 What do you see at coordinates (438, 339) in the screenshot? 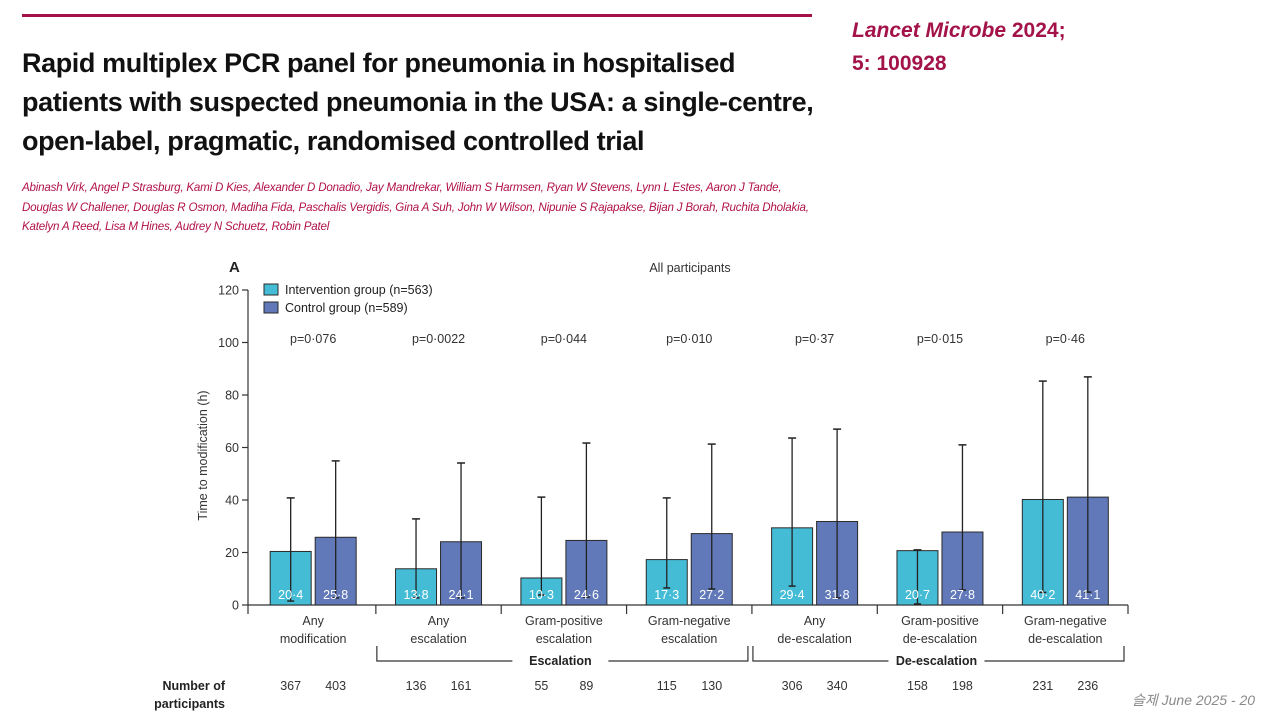
I see `p-value: p=0·0022` at bounding box center [438, 339].